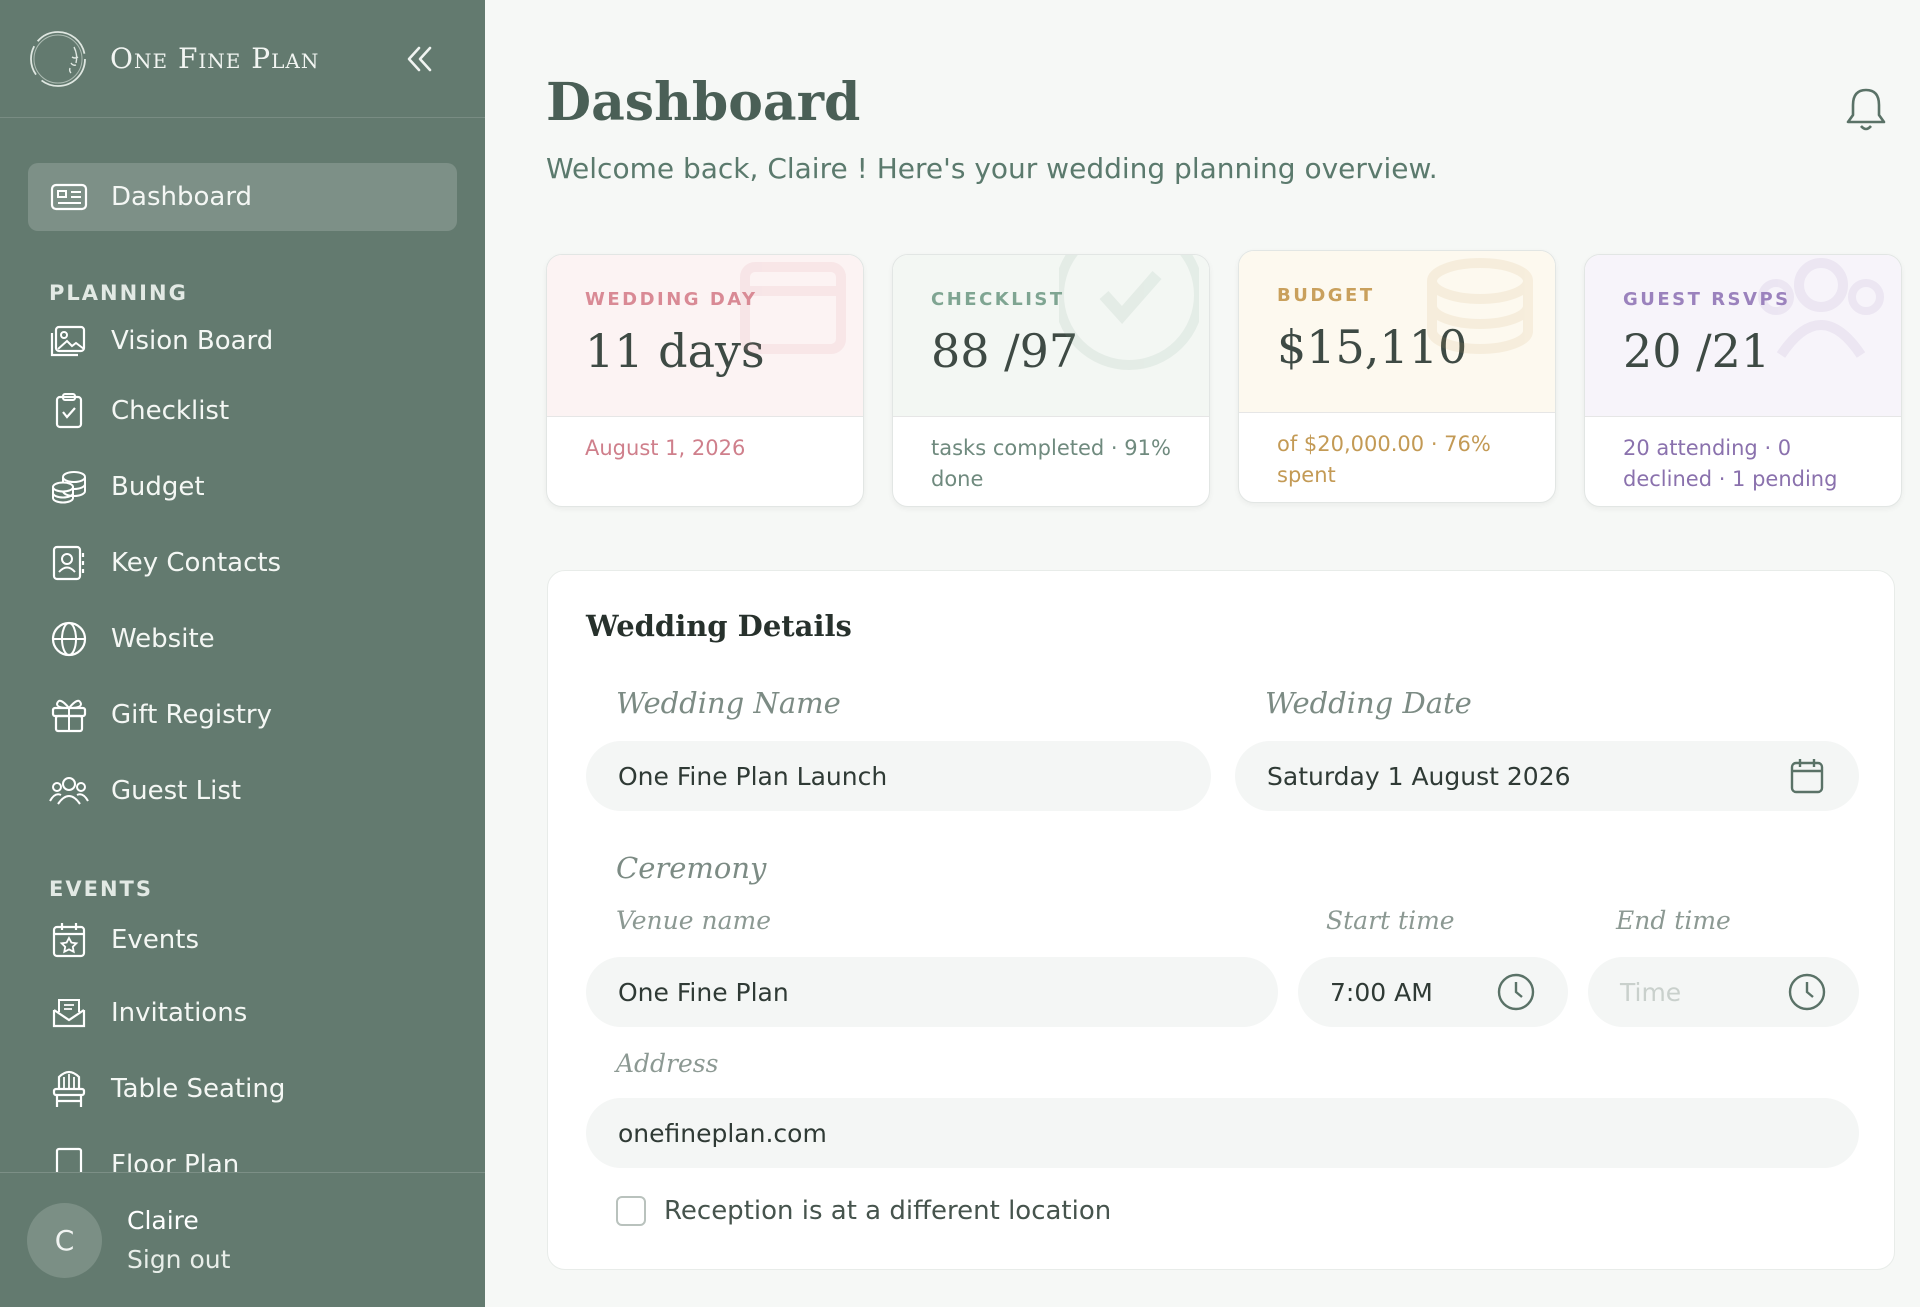 This screenshot has height=1307, width=1920. I want to click on sign-out-link: Sign out, so click(179, 1259).